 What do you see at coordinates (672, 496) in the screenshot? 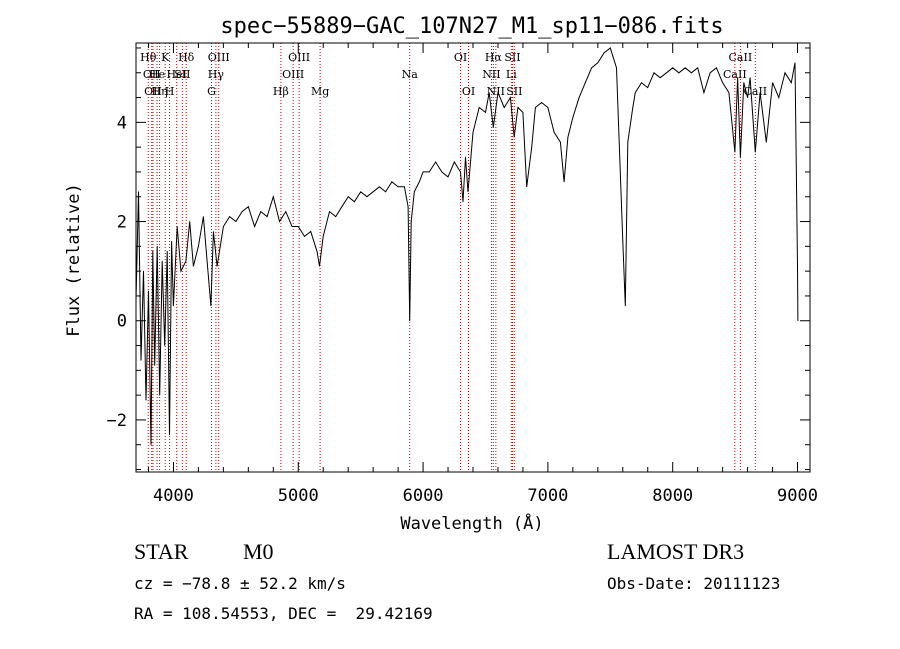
I see `x-tick-label-4: 8000` at bounding box center [672, 496].